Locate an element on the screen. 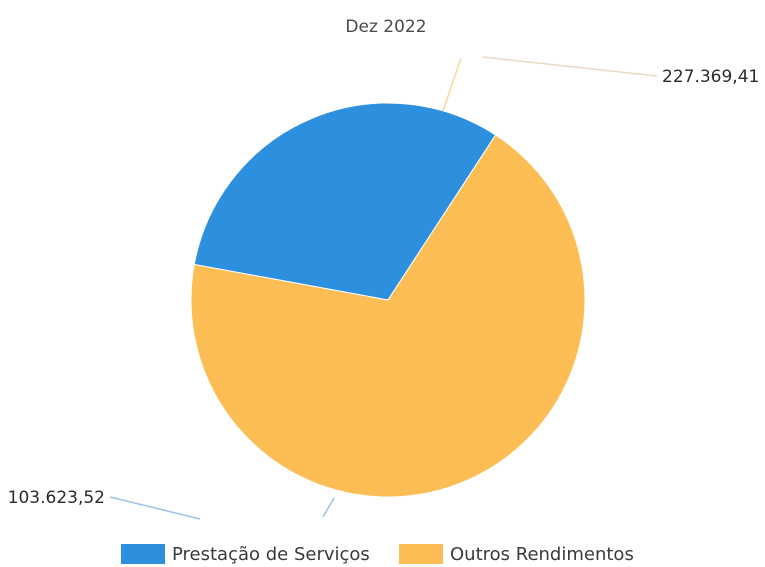 This screenshot has height=567, width=765. data-label-2: 227.369,41 is located at coordinates (710, 77).